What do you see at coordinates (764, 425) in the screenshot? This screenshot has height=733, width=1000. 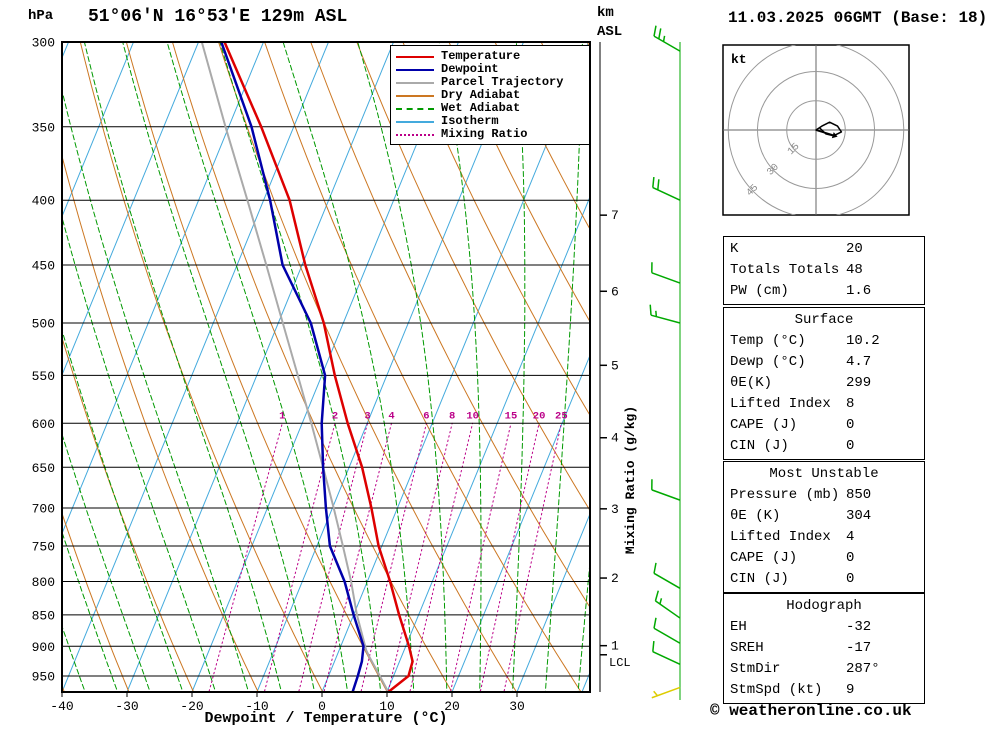 I see `table-row-label: CAPE (J)` at bounding box center [764, 425].